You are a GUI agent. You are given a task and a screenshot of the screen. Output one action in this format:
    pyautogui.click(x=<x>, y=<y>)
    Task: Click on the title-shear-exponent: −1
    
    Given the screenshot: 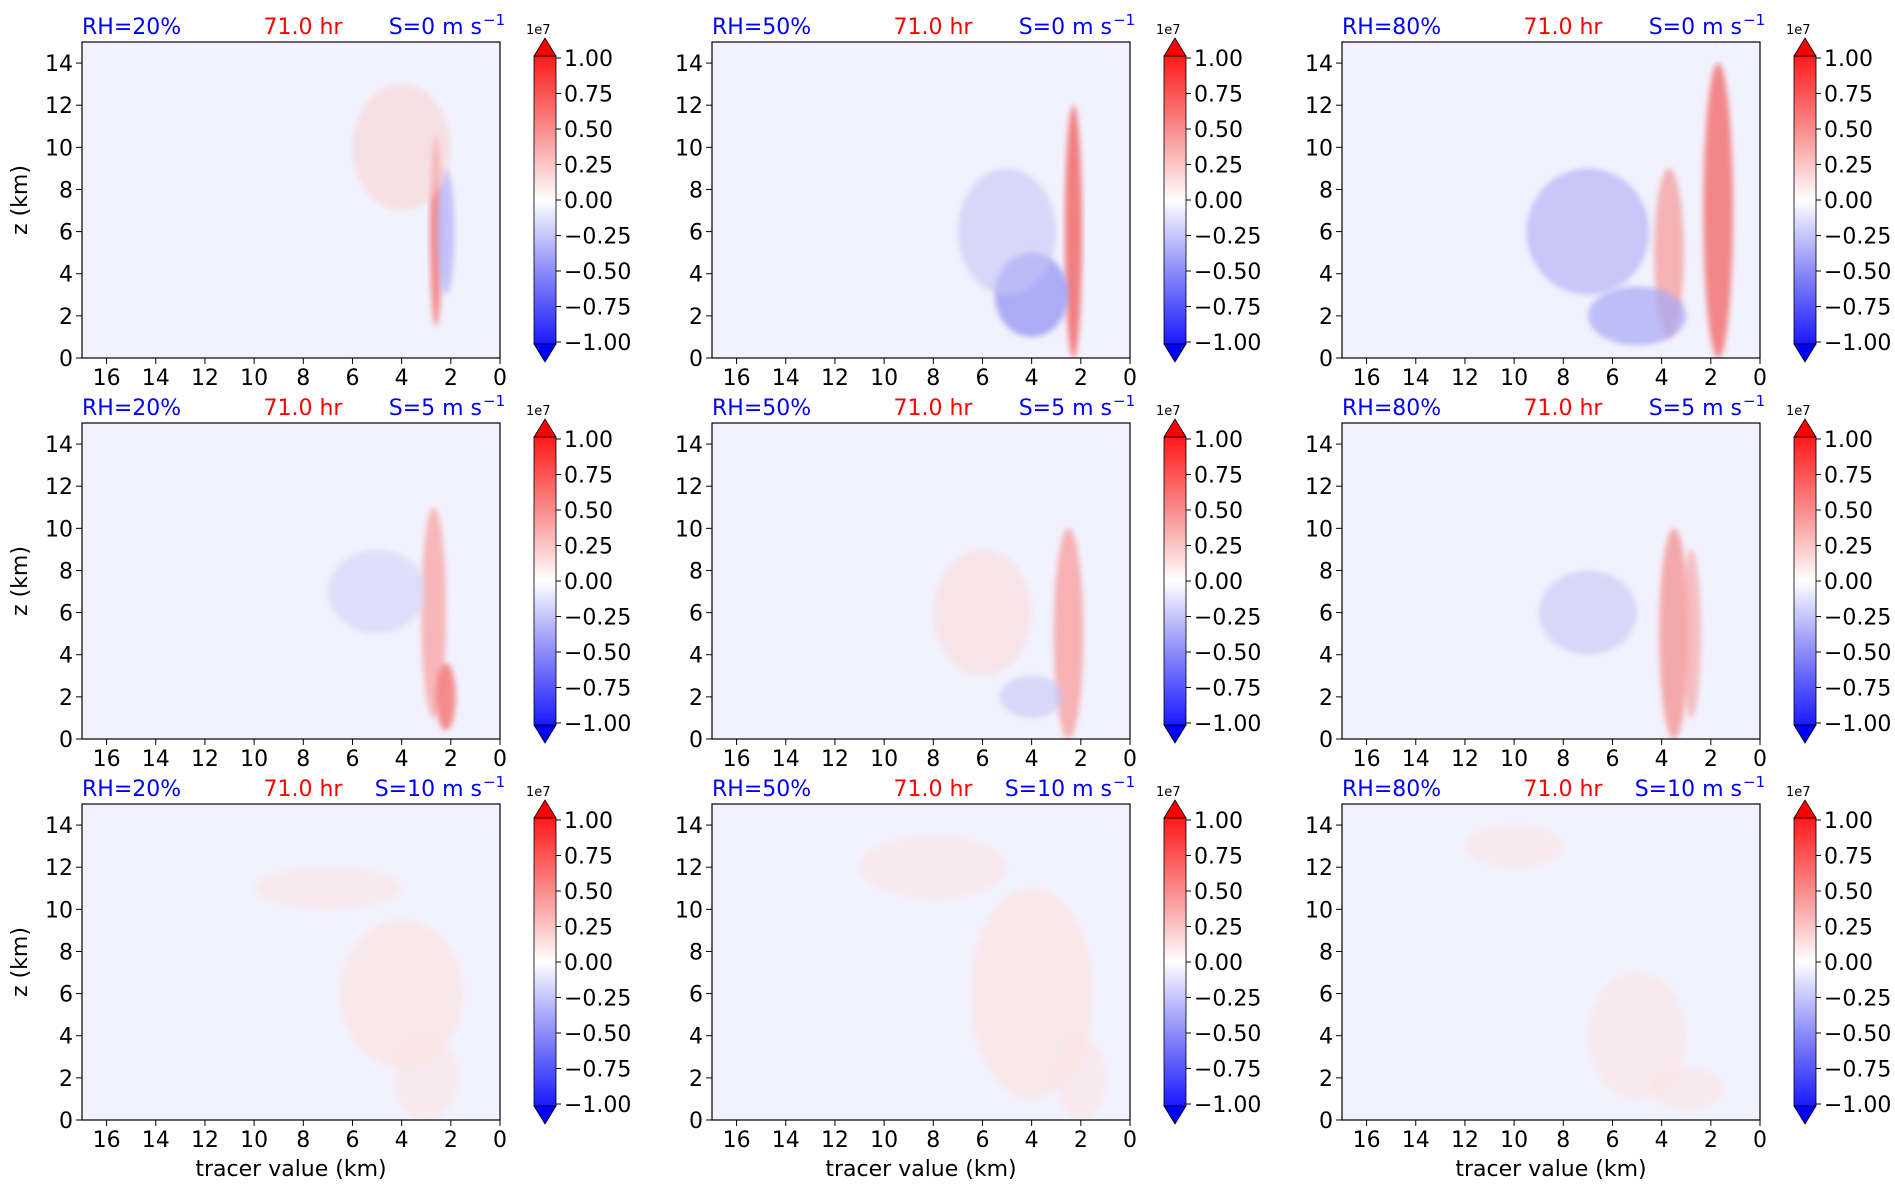 What is the action you would take?
    pyautogui.click(x=1754, y=401)
    